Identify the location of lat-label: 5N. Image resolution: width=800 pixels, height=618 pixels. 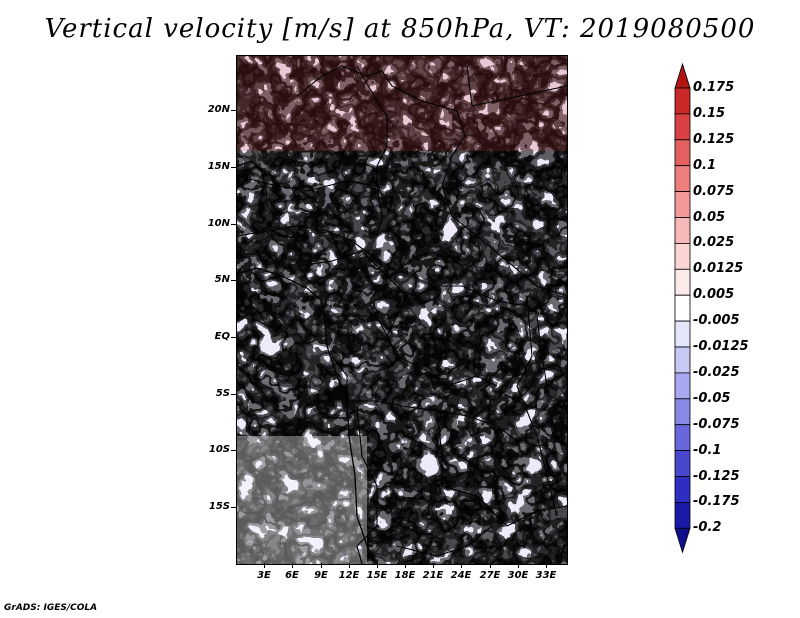
(222, 279).